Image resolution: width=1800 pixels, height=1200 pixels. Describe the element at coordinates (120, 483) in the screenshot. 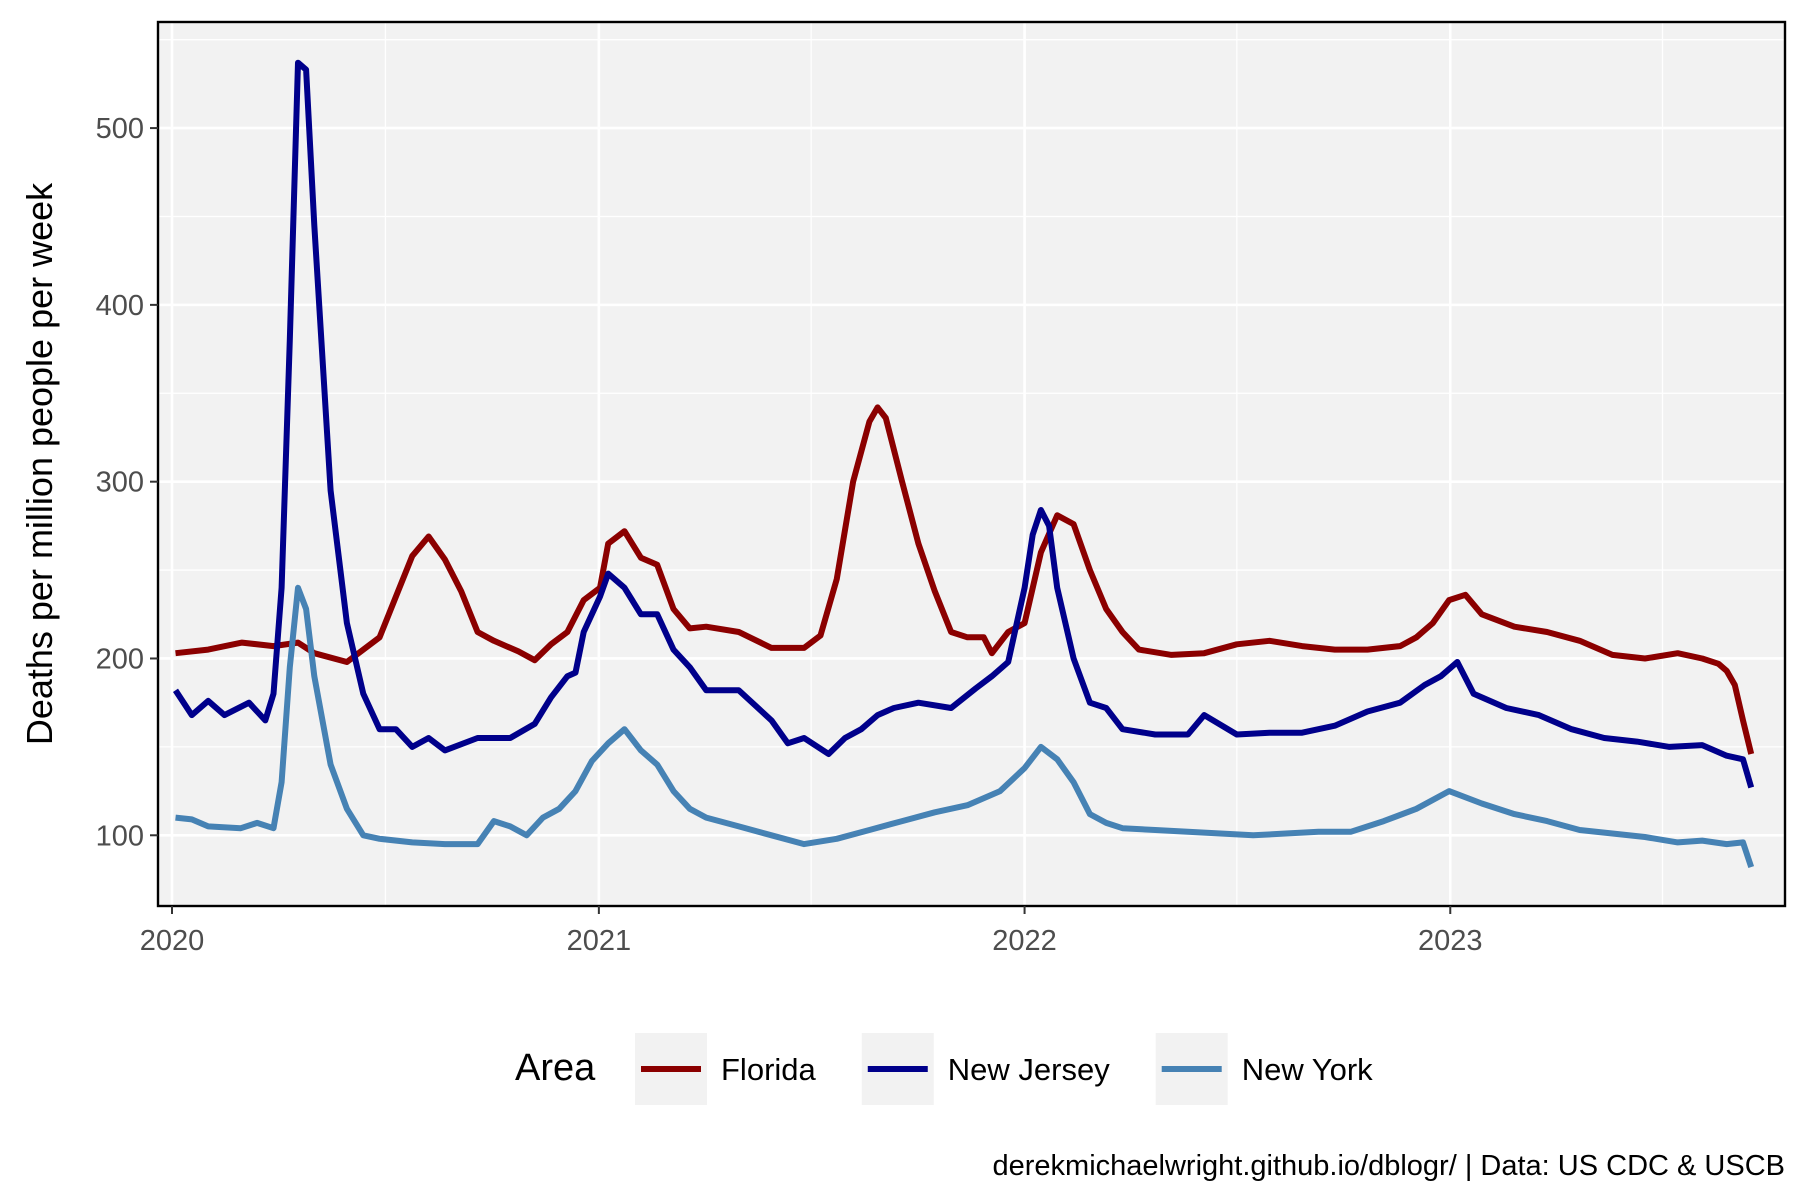

I see `y-tick-label: 300` at that location.